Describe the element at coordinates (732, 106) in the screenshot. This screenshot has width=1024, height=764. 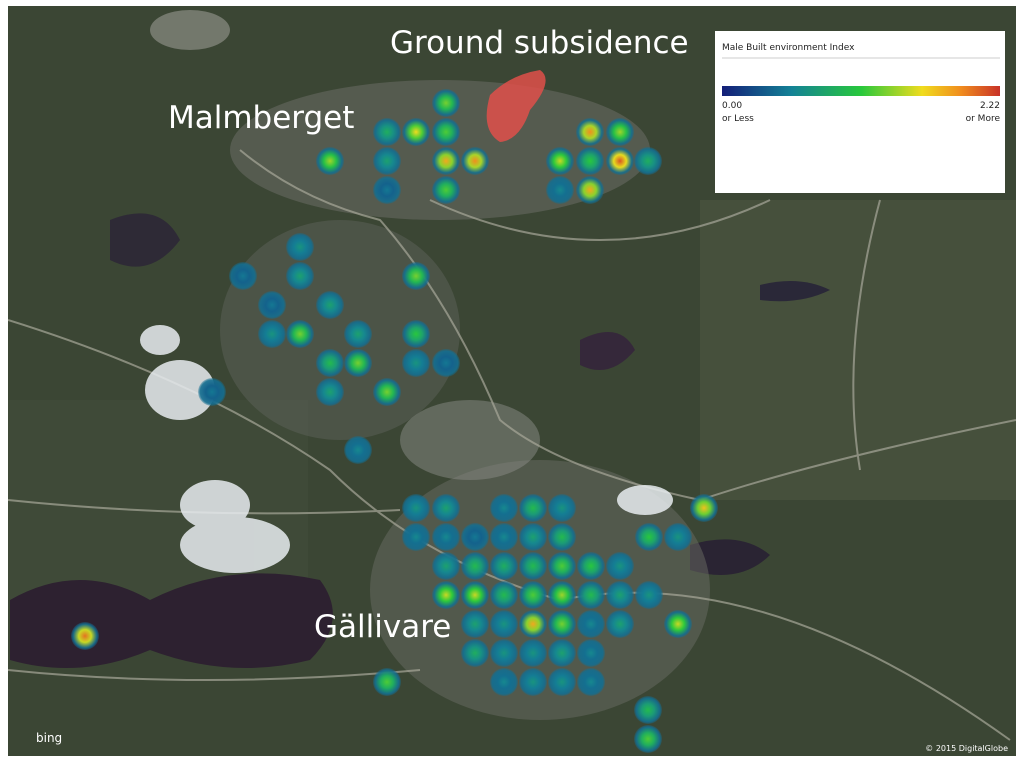
I see `legend-min: 0.00` at that location.